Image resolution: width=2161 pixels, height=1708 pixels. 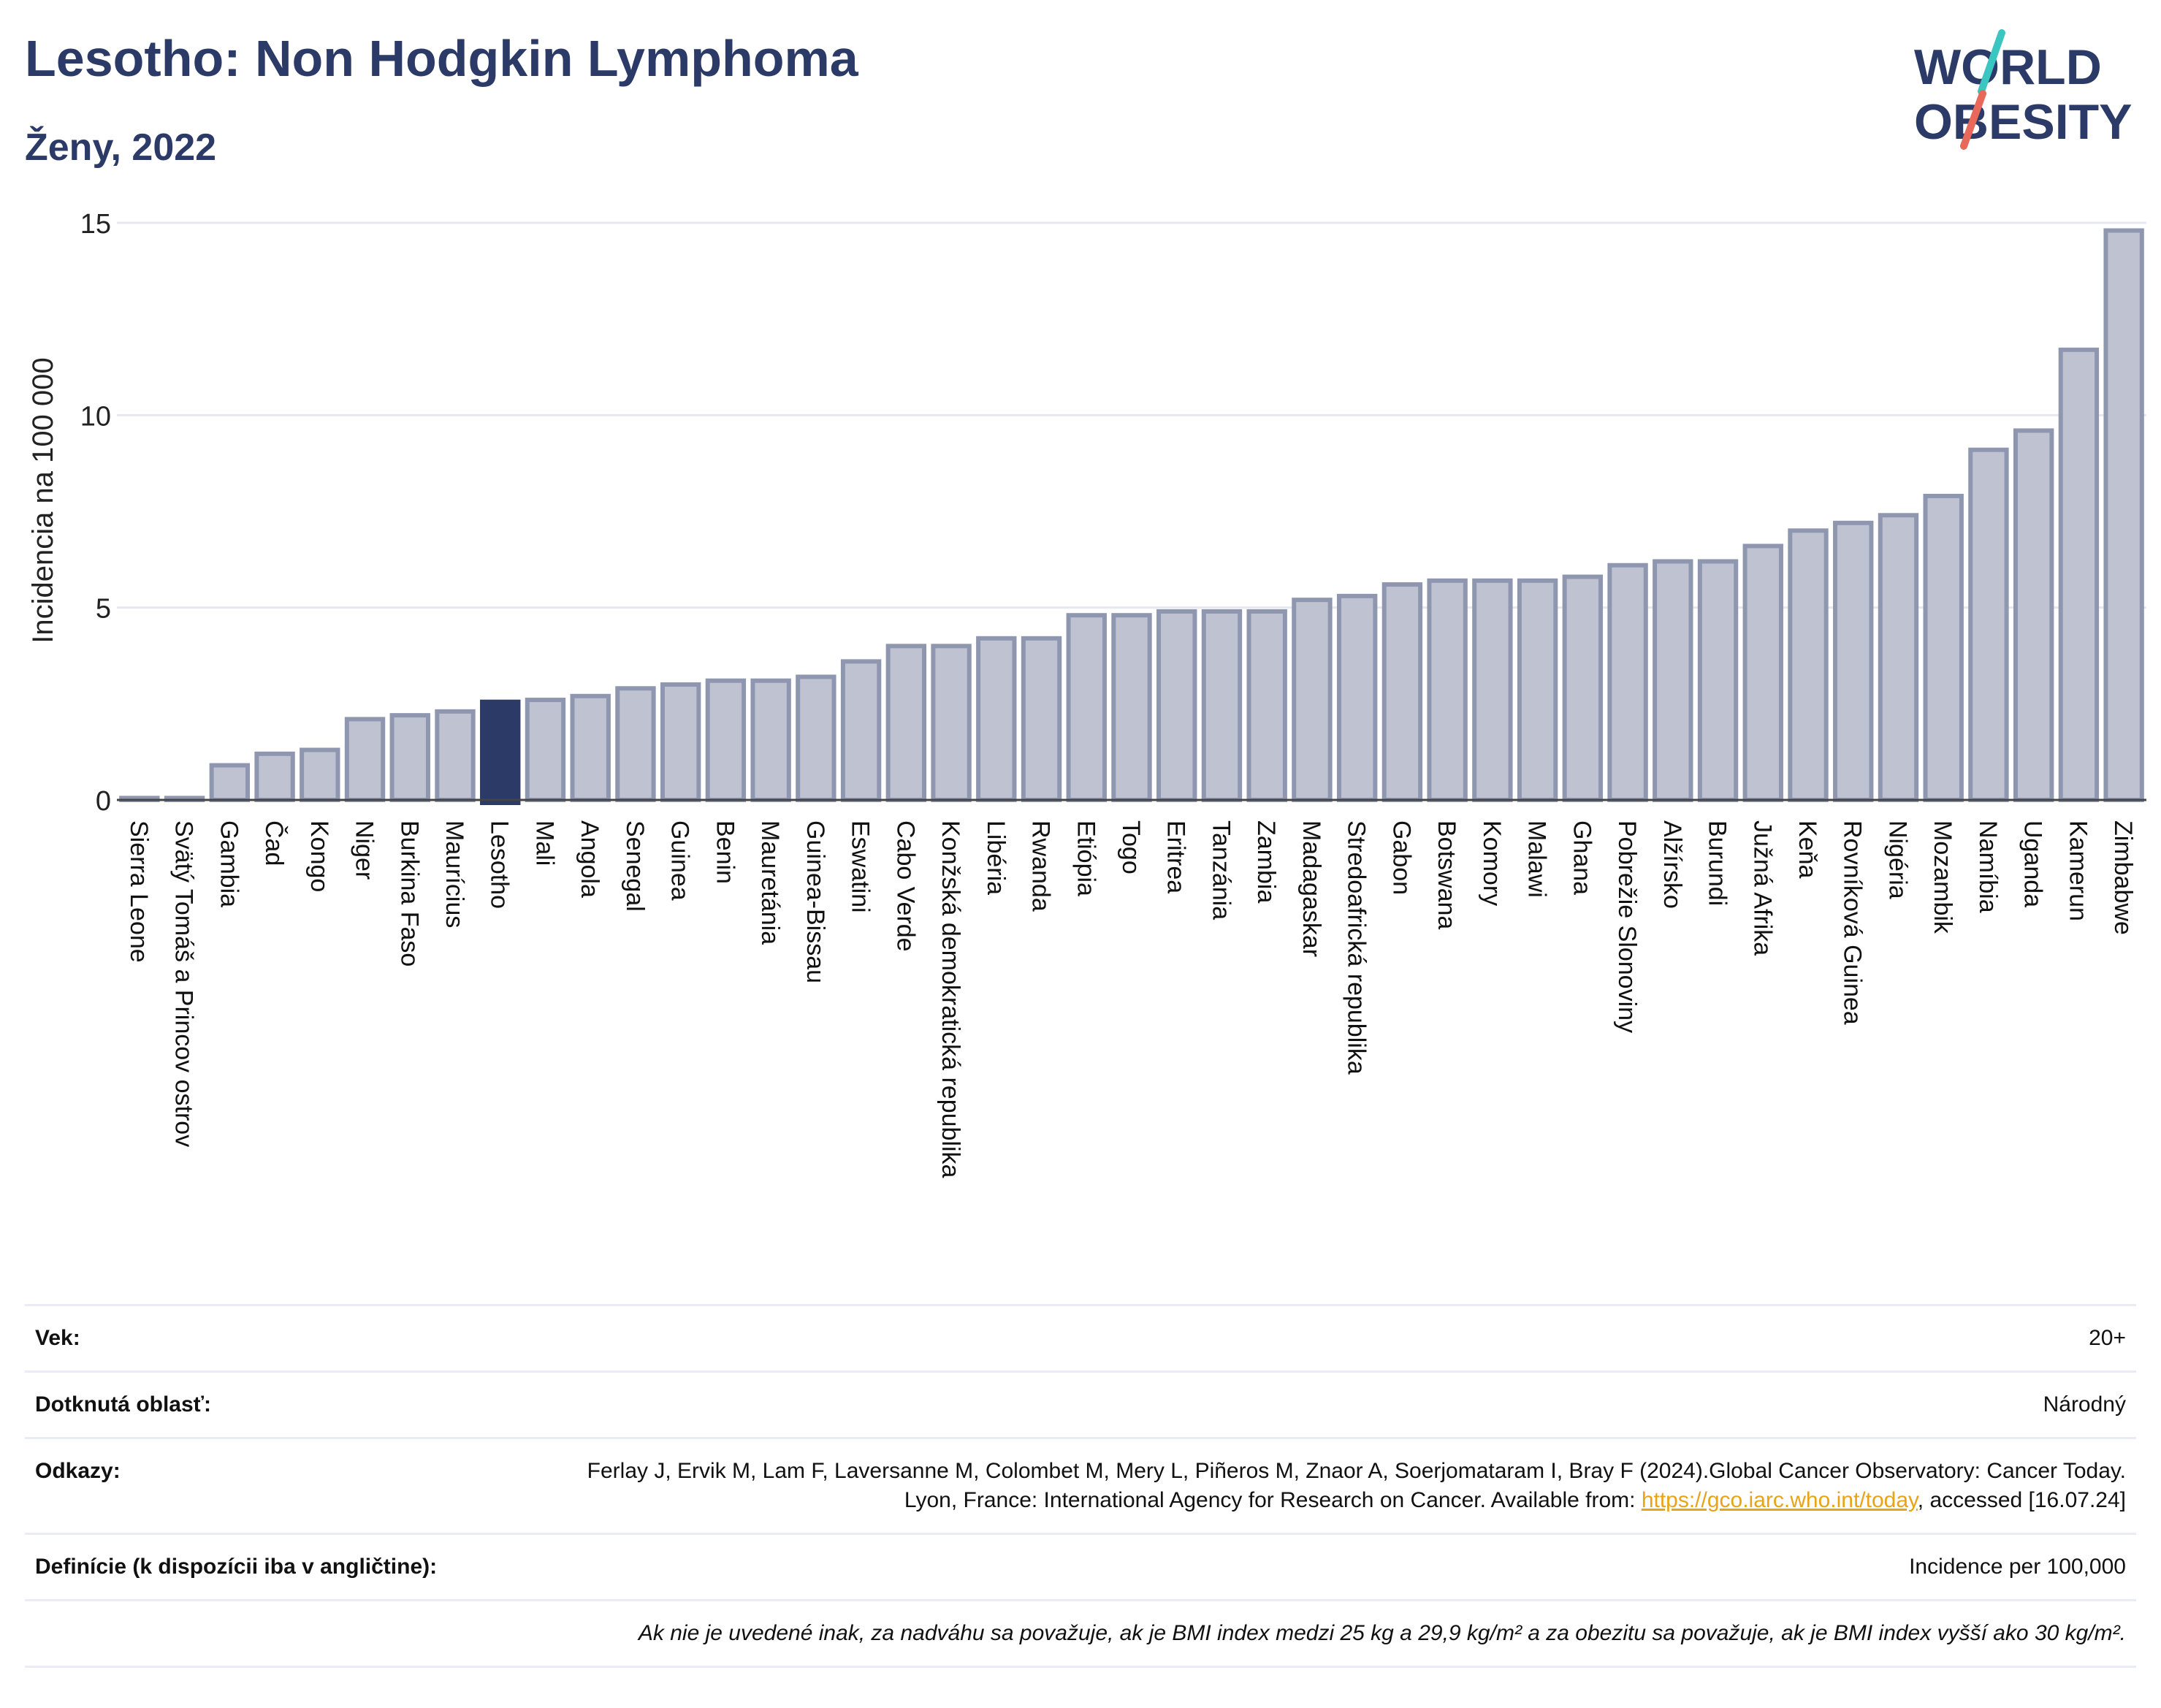 What do you see at coordinates (1988, 866) in the screenshot?
I see `x-tick-label: Namíbia` at bounding box center [1988, 866].